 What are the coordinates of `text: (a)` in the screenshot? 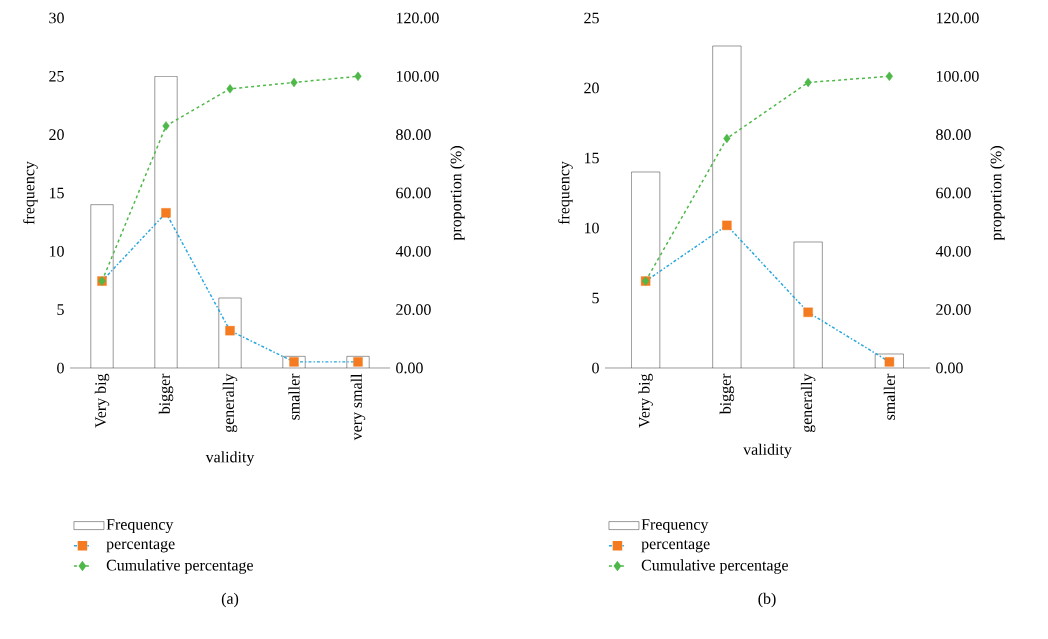 It's located at (230, 600).